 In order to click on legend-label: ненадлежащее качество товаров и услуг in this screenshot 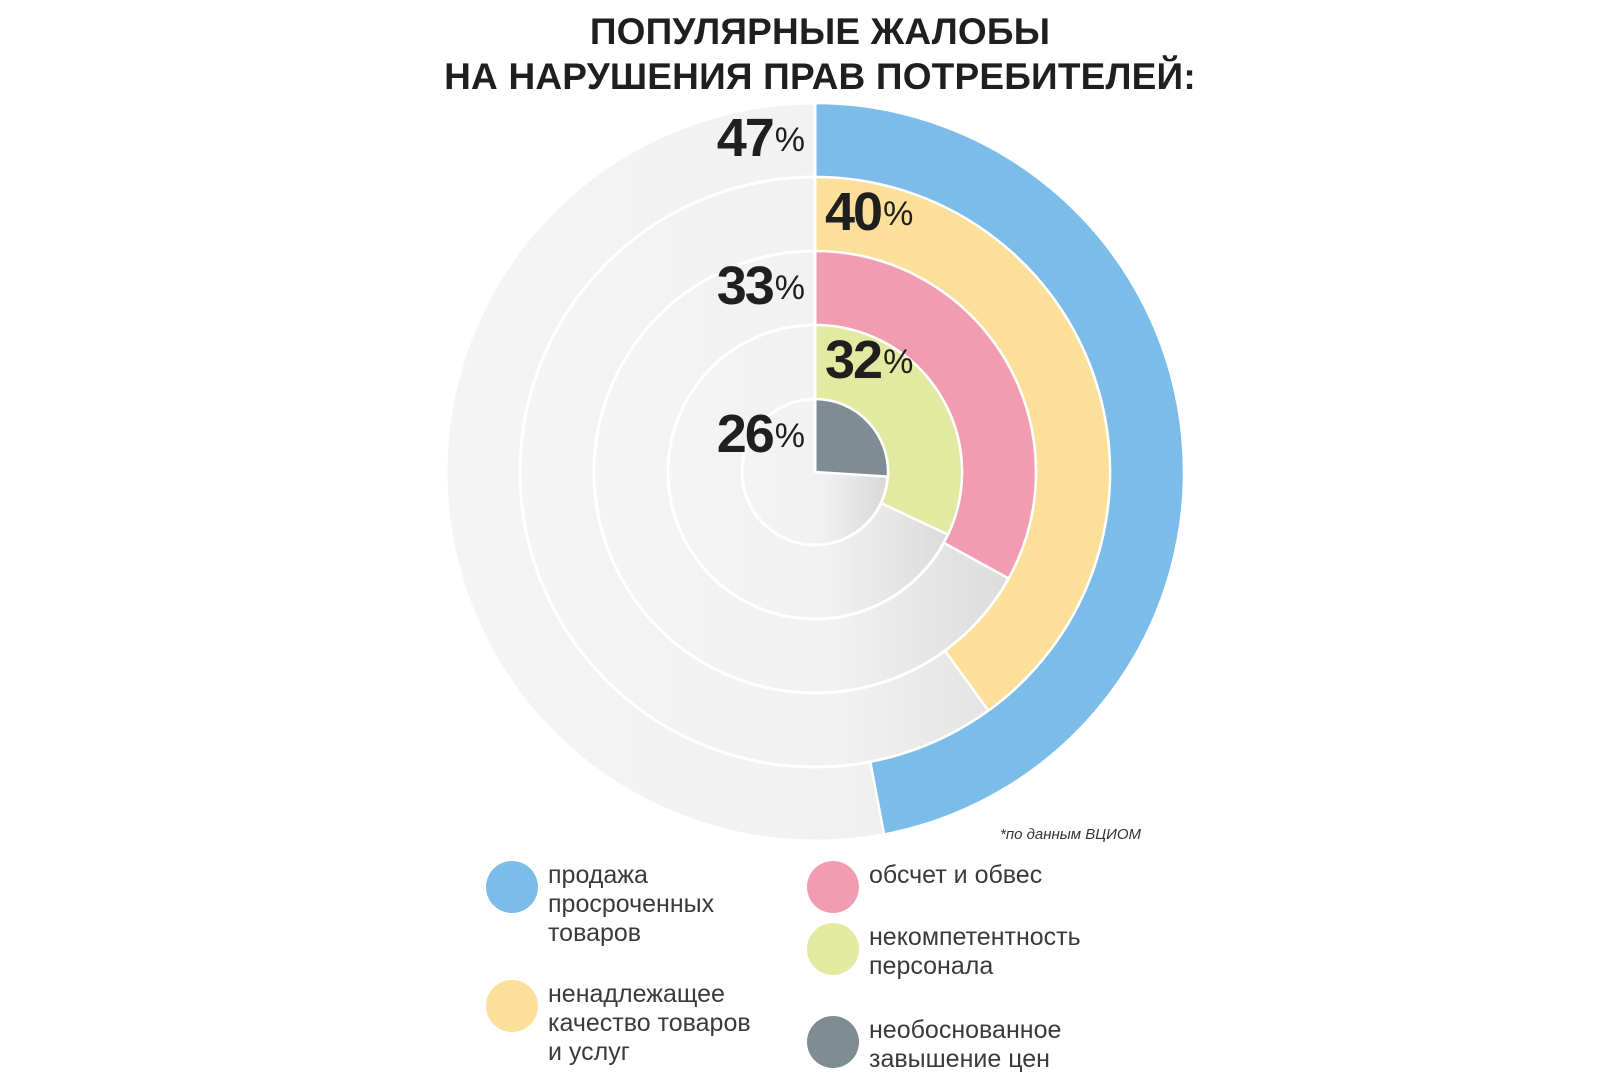, I will do `click(649, 1023)`.